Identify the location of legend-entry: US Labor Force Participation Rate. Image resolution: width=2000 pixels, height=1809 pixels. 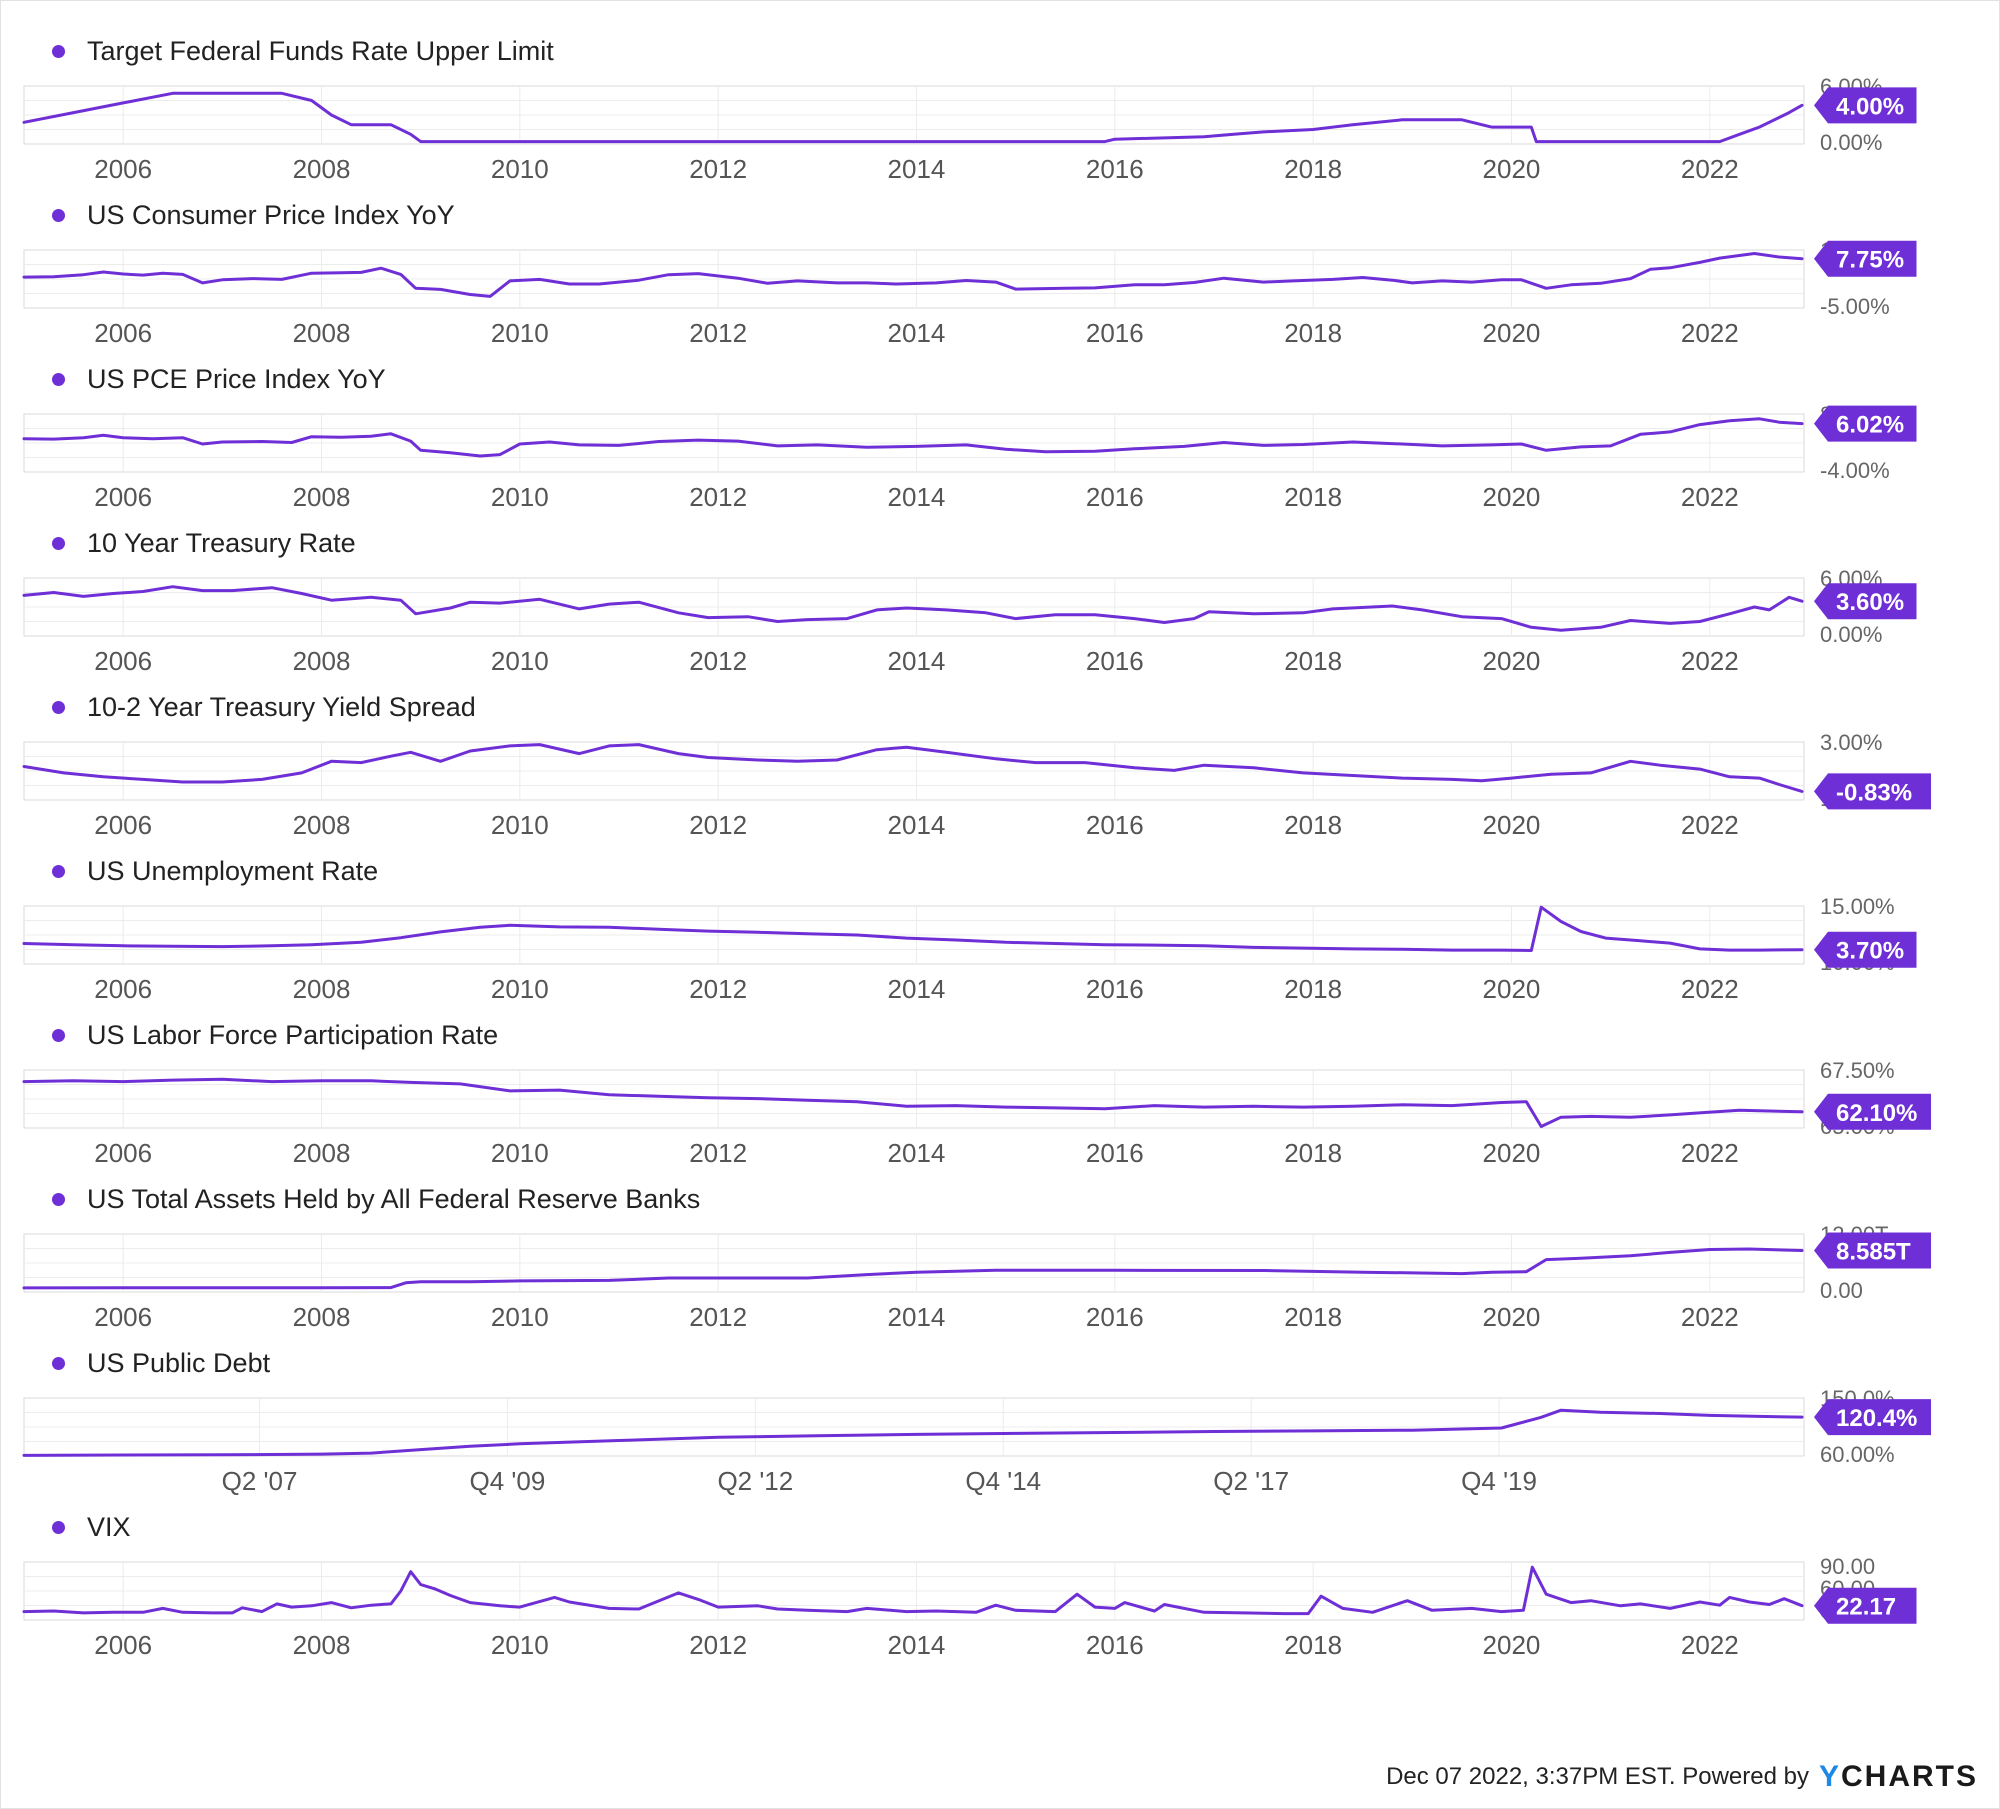
(275, 1035).